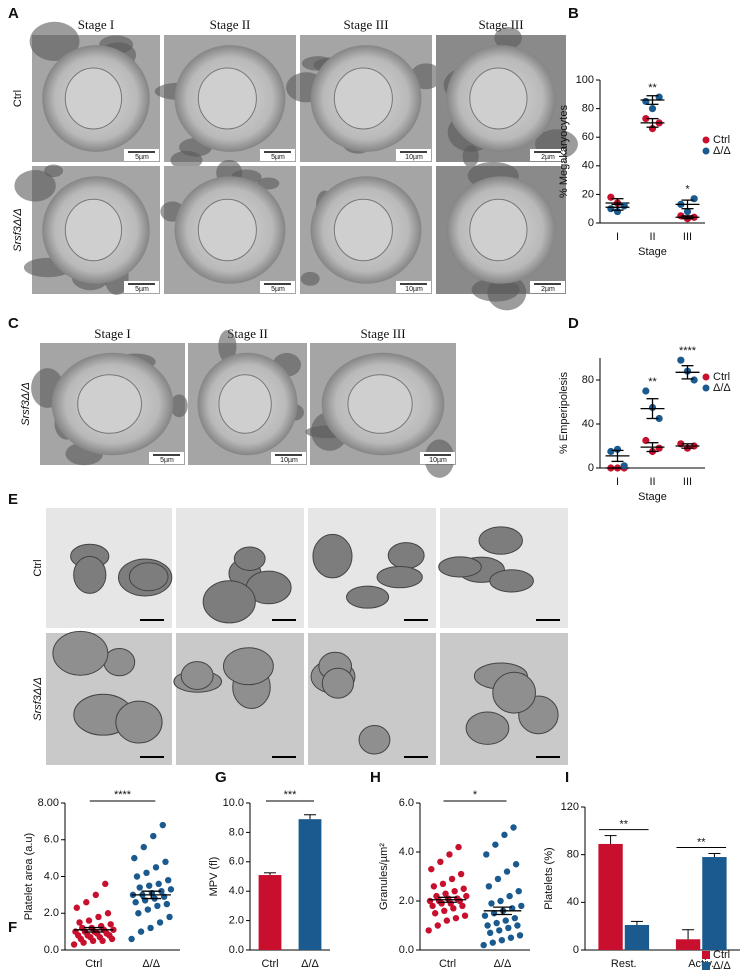 The height and width of the screenshot is (980, 746). What do you see at coordinates (13, 499) in the screenshot?
I see `panel-label: E` at bounding box center [13, 499].